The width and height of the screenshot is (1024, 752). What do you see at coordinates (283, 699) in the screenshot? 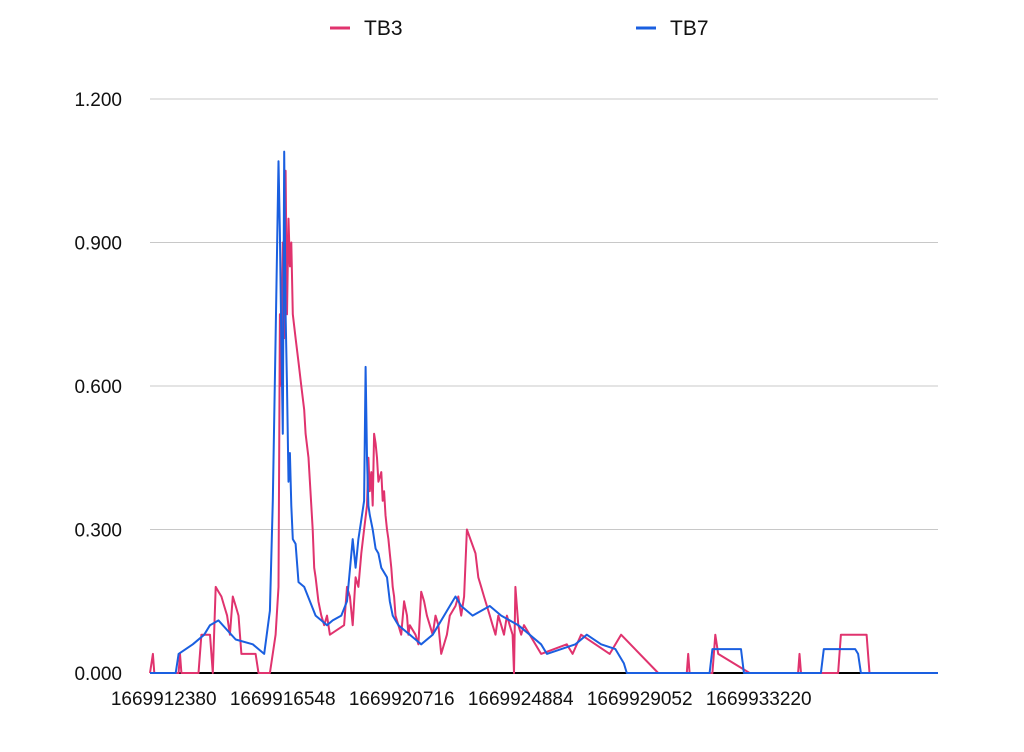
I see `x-tick-label: 1669916548` at bounding box center [283, 699].